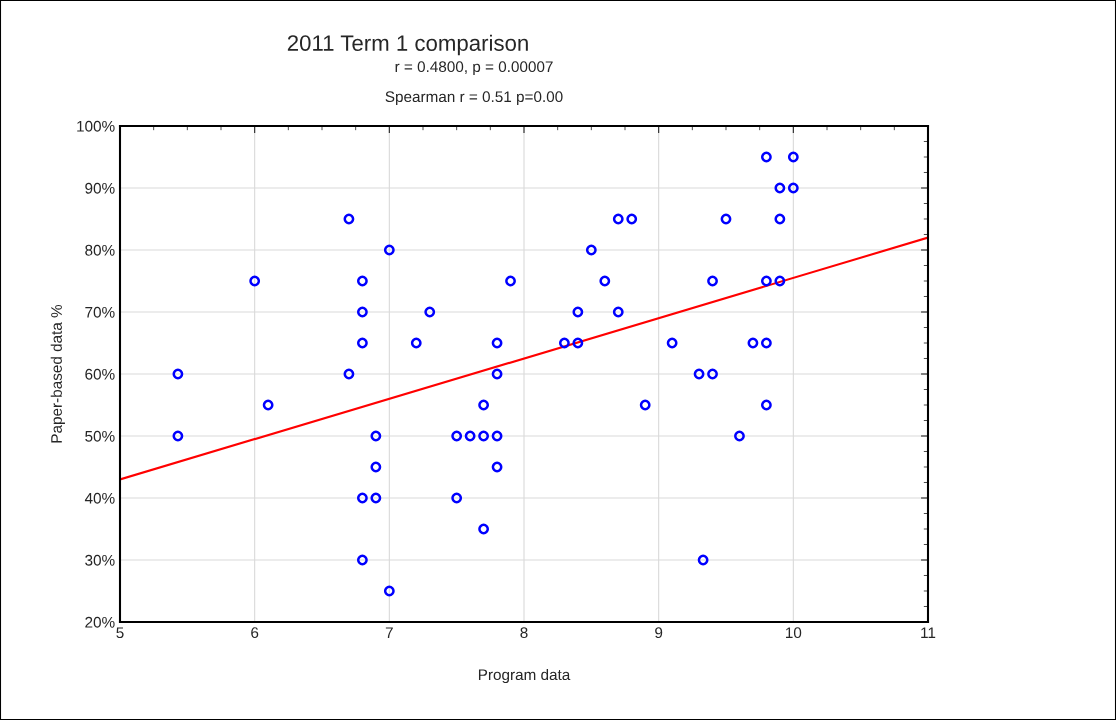 The width and height of the screenshot is (1116, 720). I want to click on x-tick-label: 5, so click(120, 633).